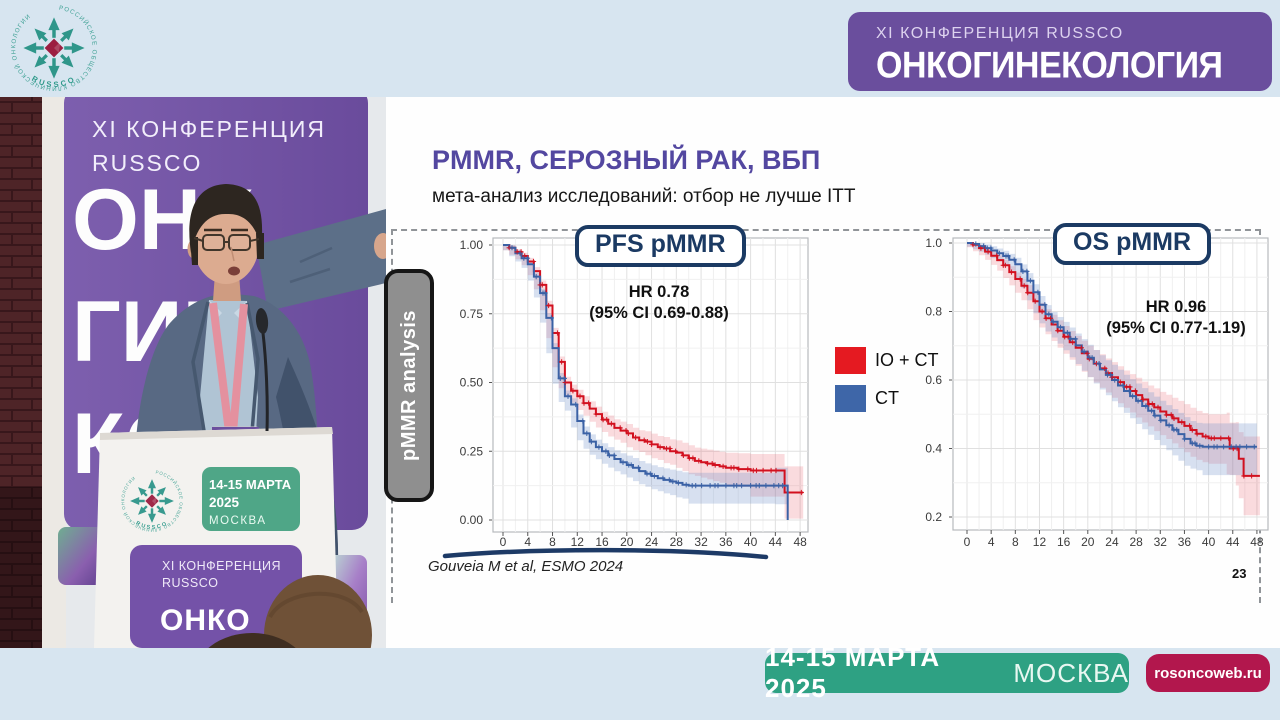 This screenshot has height=720, width=1280. Describe the element at coordinates (933, 243) in the screenshot. I see `y-tick-label: 1.0` at that location.